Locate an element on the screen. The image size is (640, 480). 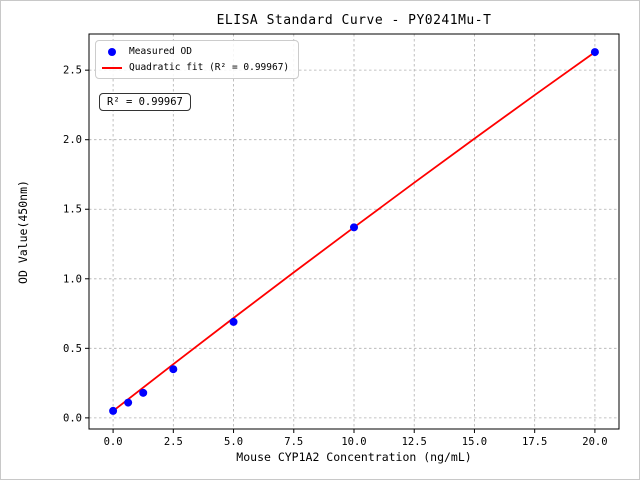
x-tick-label: 15.0 is located at coordinates (474, 442).